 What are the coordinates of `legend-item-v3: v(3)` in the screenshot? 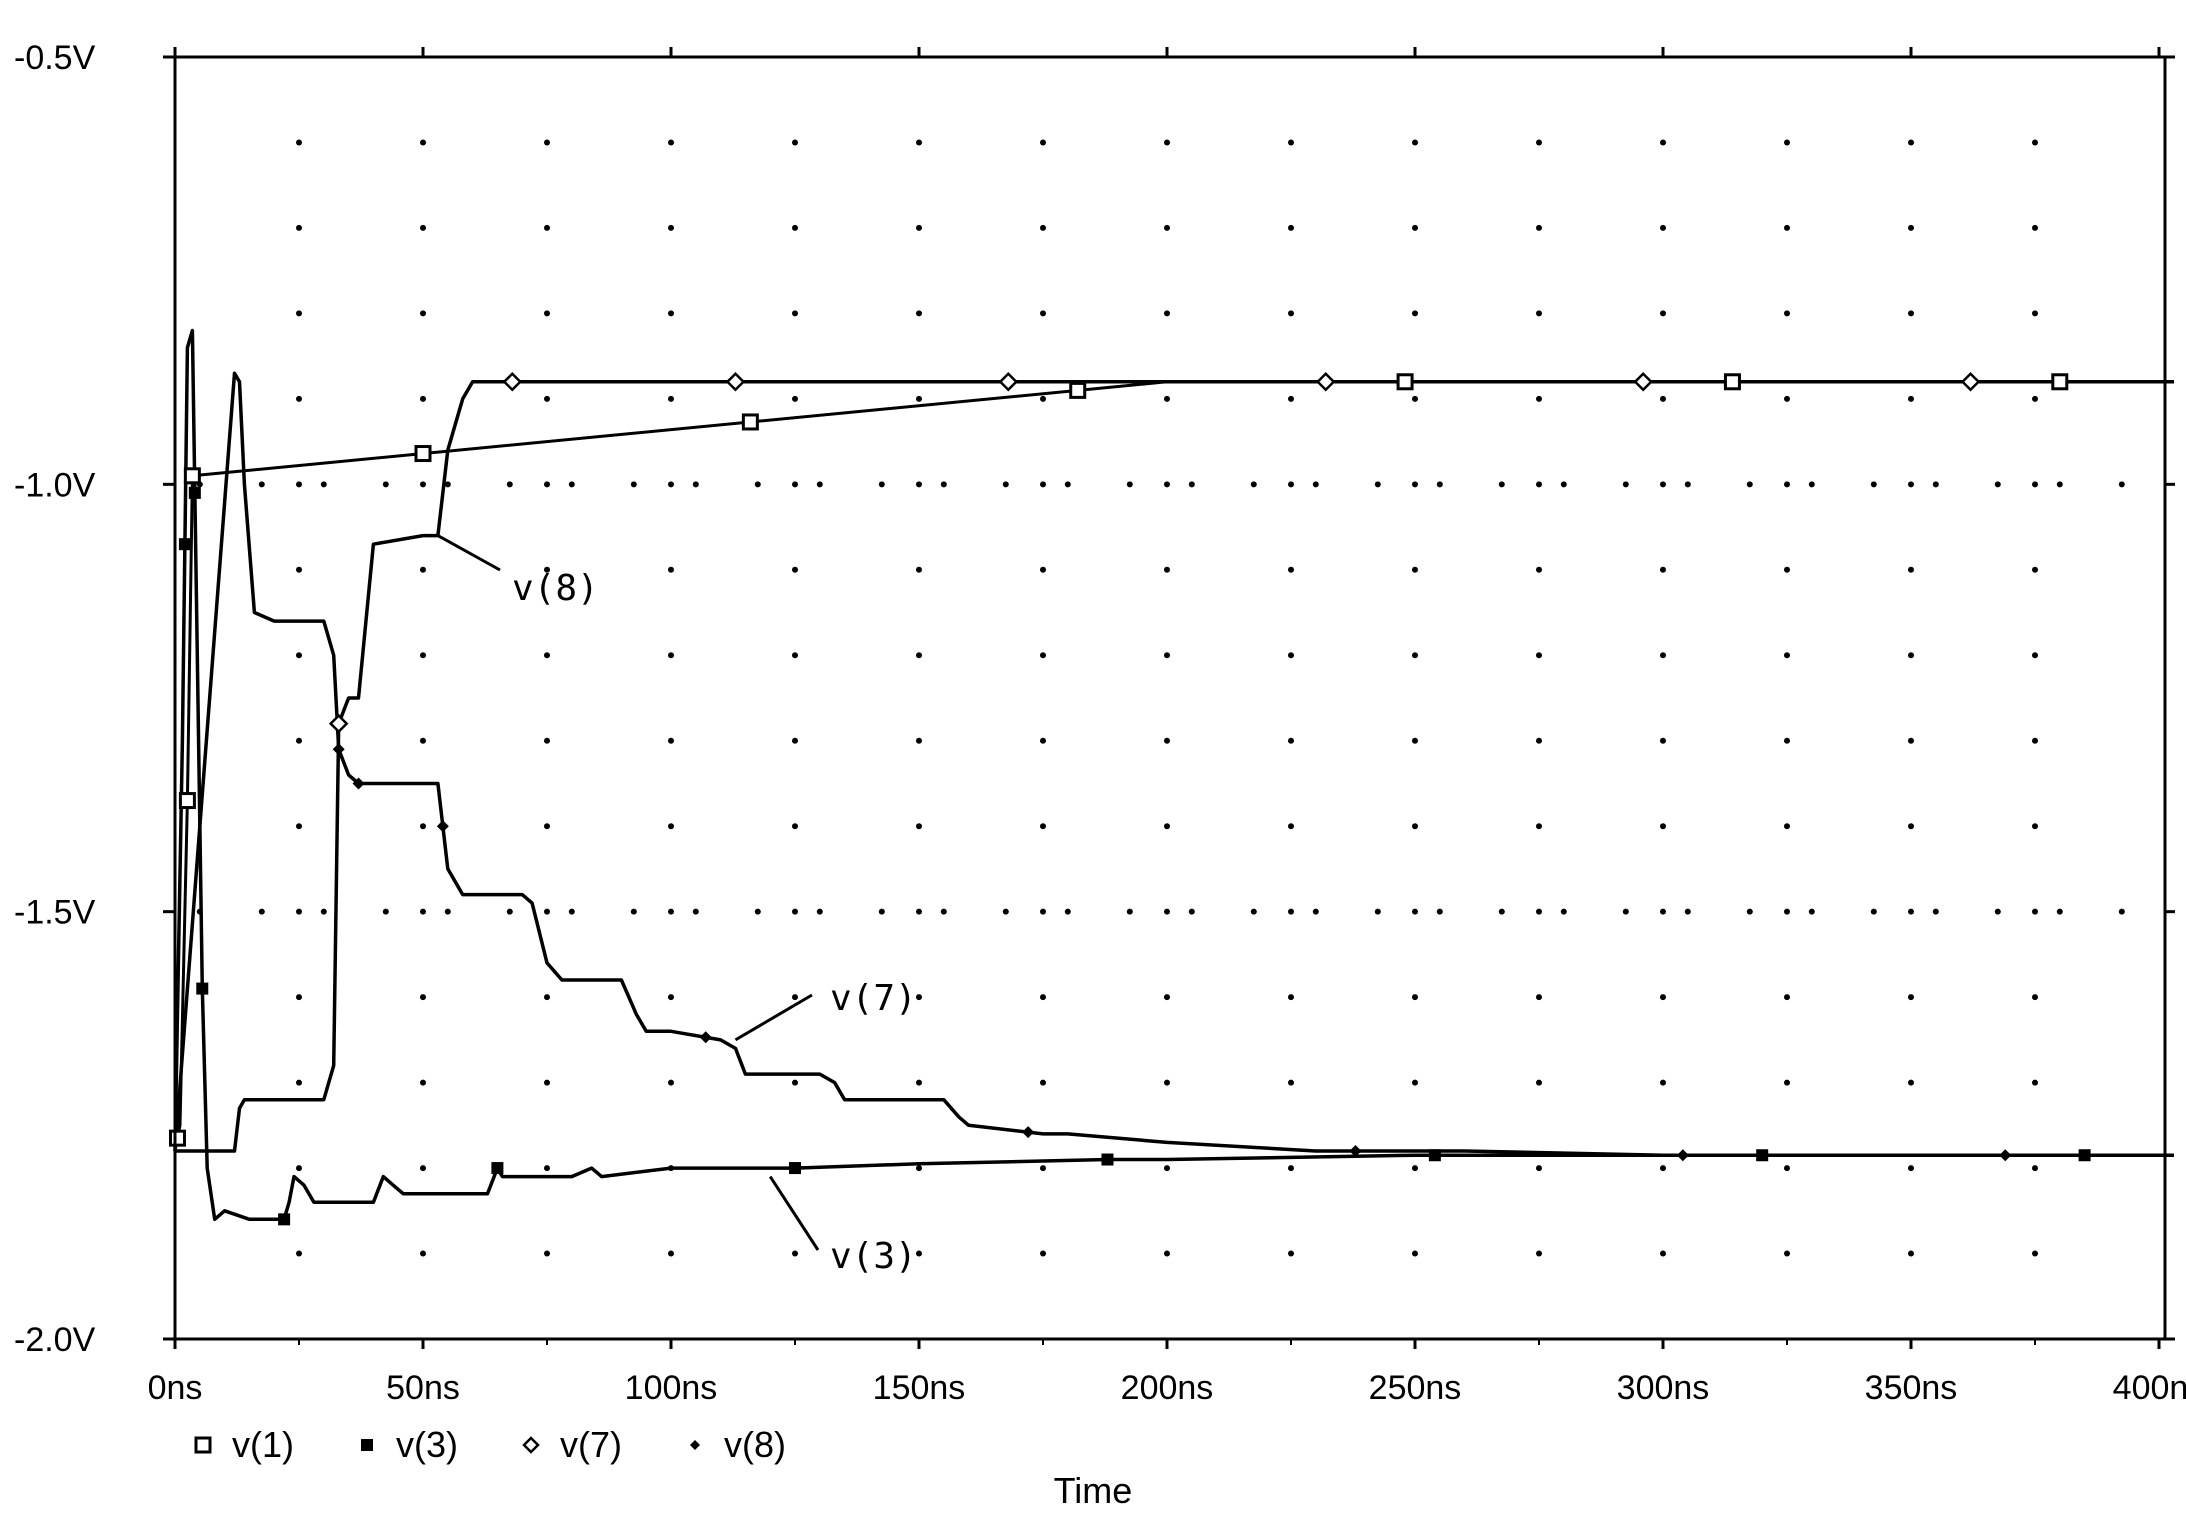 It's located at (406, 1445).